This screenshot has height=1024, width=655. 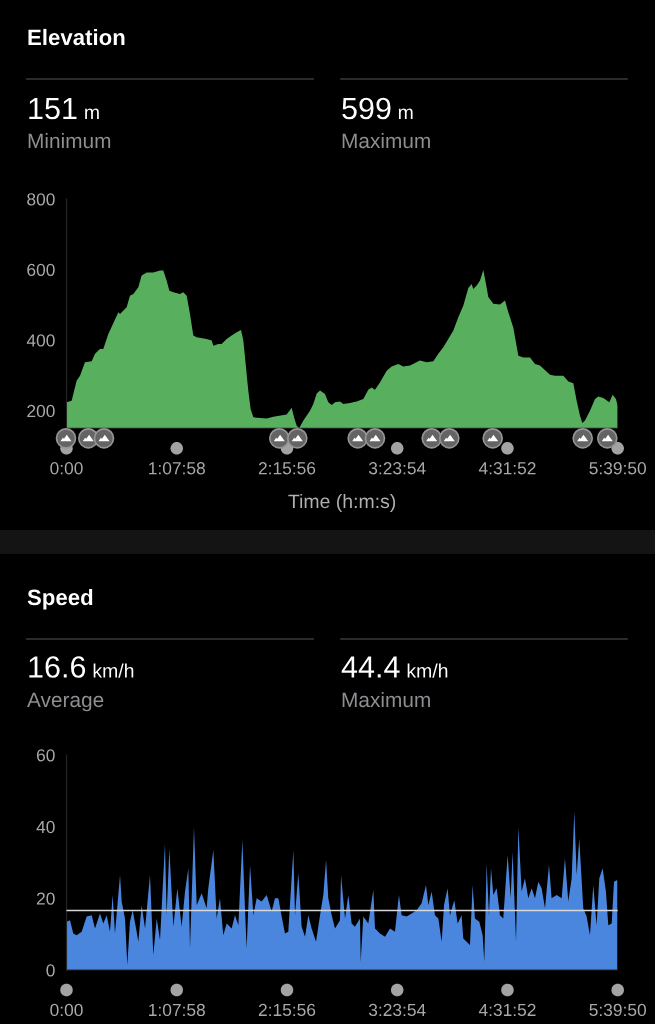 What do you see at coordinates (45, 827) in the screenshot?
I see `y-tick-label: 40` at bounding box center [45, 827].